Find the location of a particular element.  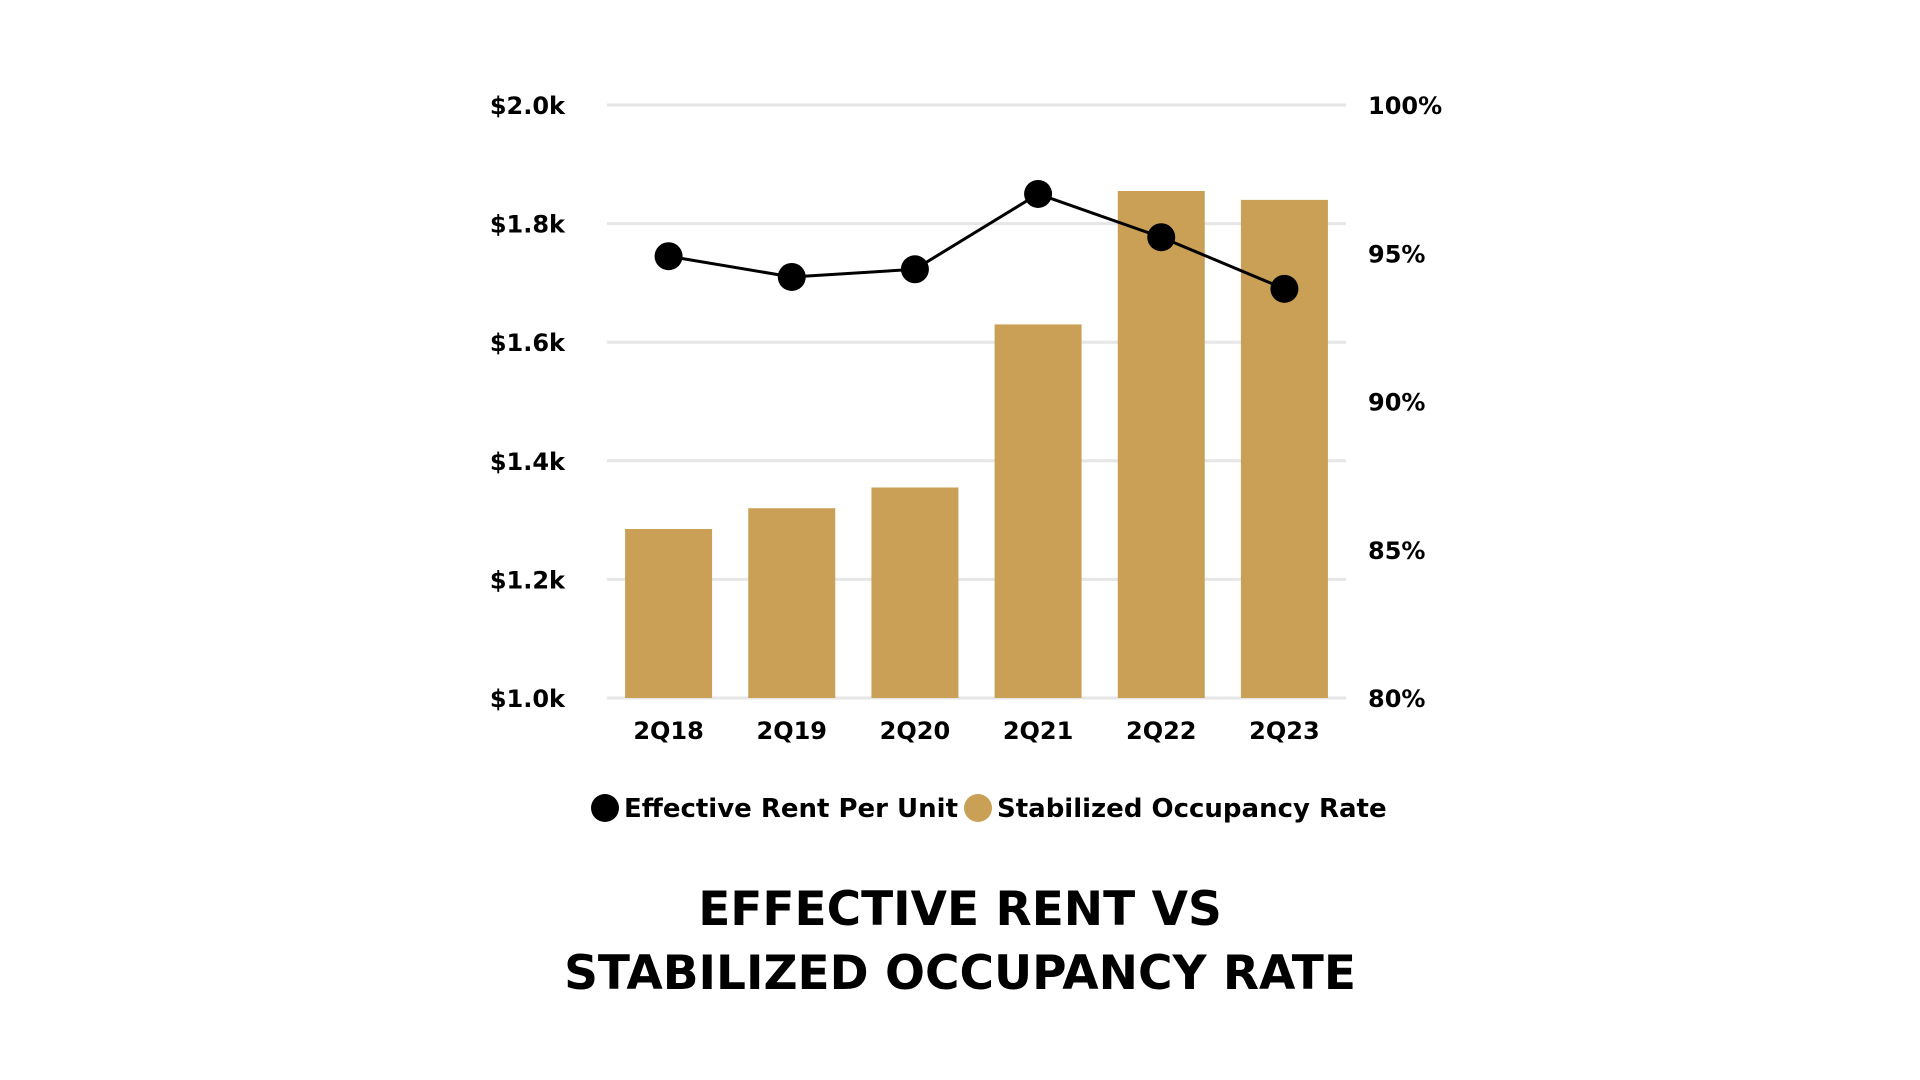

rent-point-2Q20 is located at coordinates (914, 269).